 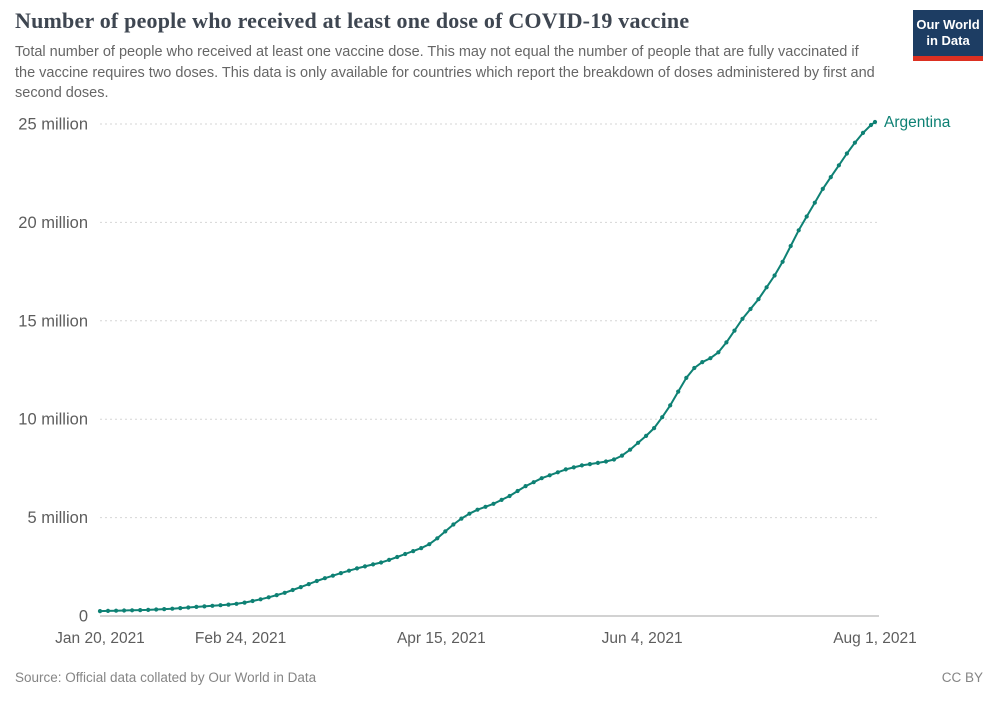 I want to click on series-label-argentina: Argentina, so click(x=917, y=122).